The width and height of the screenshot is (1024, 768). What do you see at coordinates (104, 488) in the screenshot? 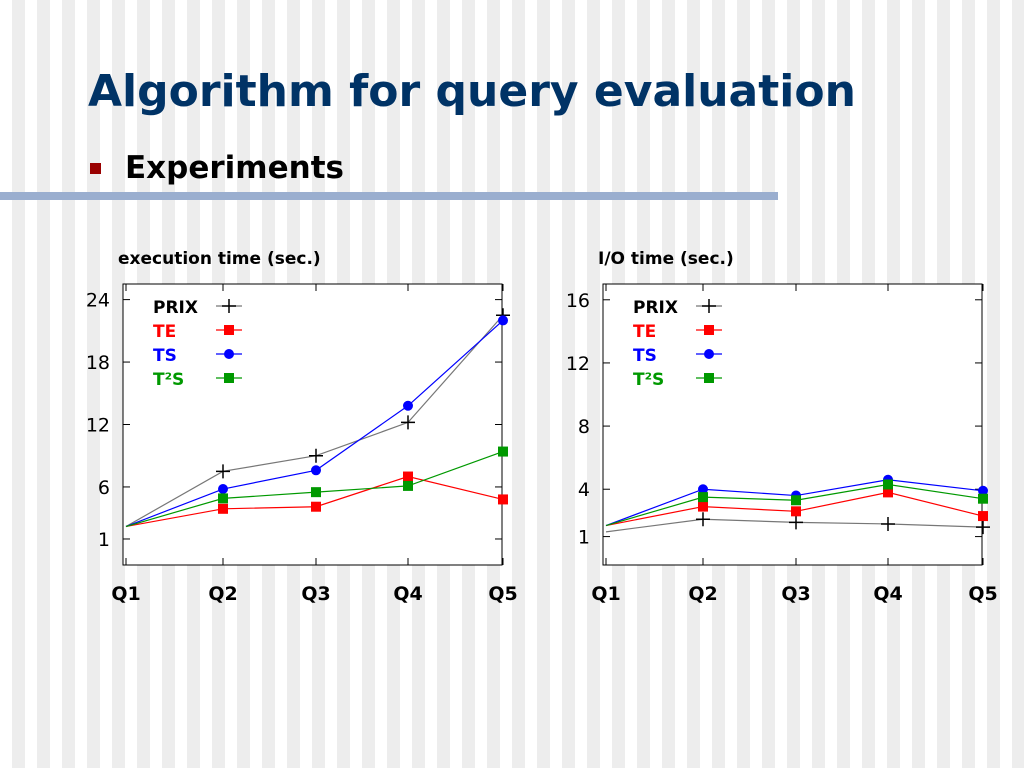
I see `y-tick-label: 6` at bounding box center [104, 488].